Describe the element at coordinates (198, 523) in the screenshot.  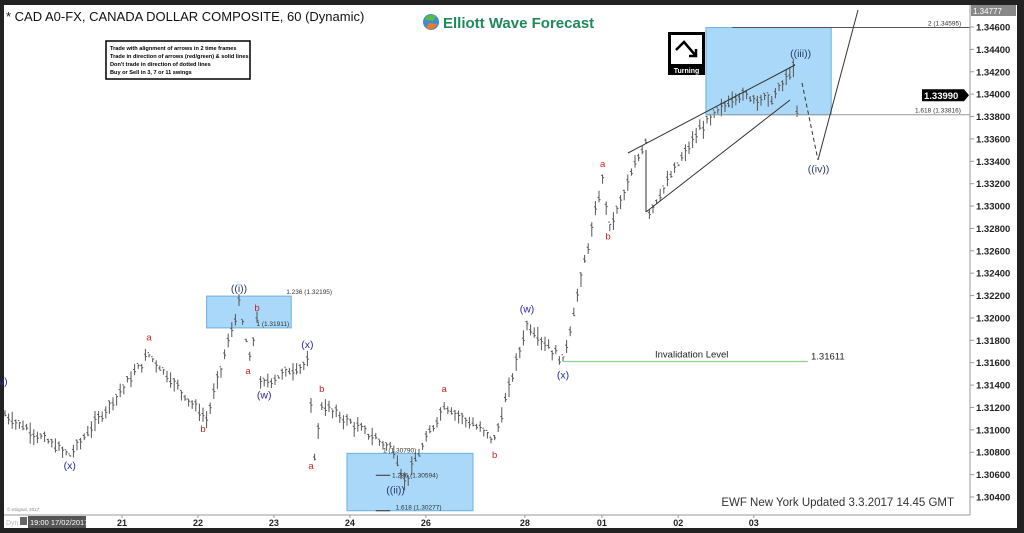
I see `x-tick-label: 22` at that location.